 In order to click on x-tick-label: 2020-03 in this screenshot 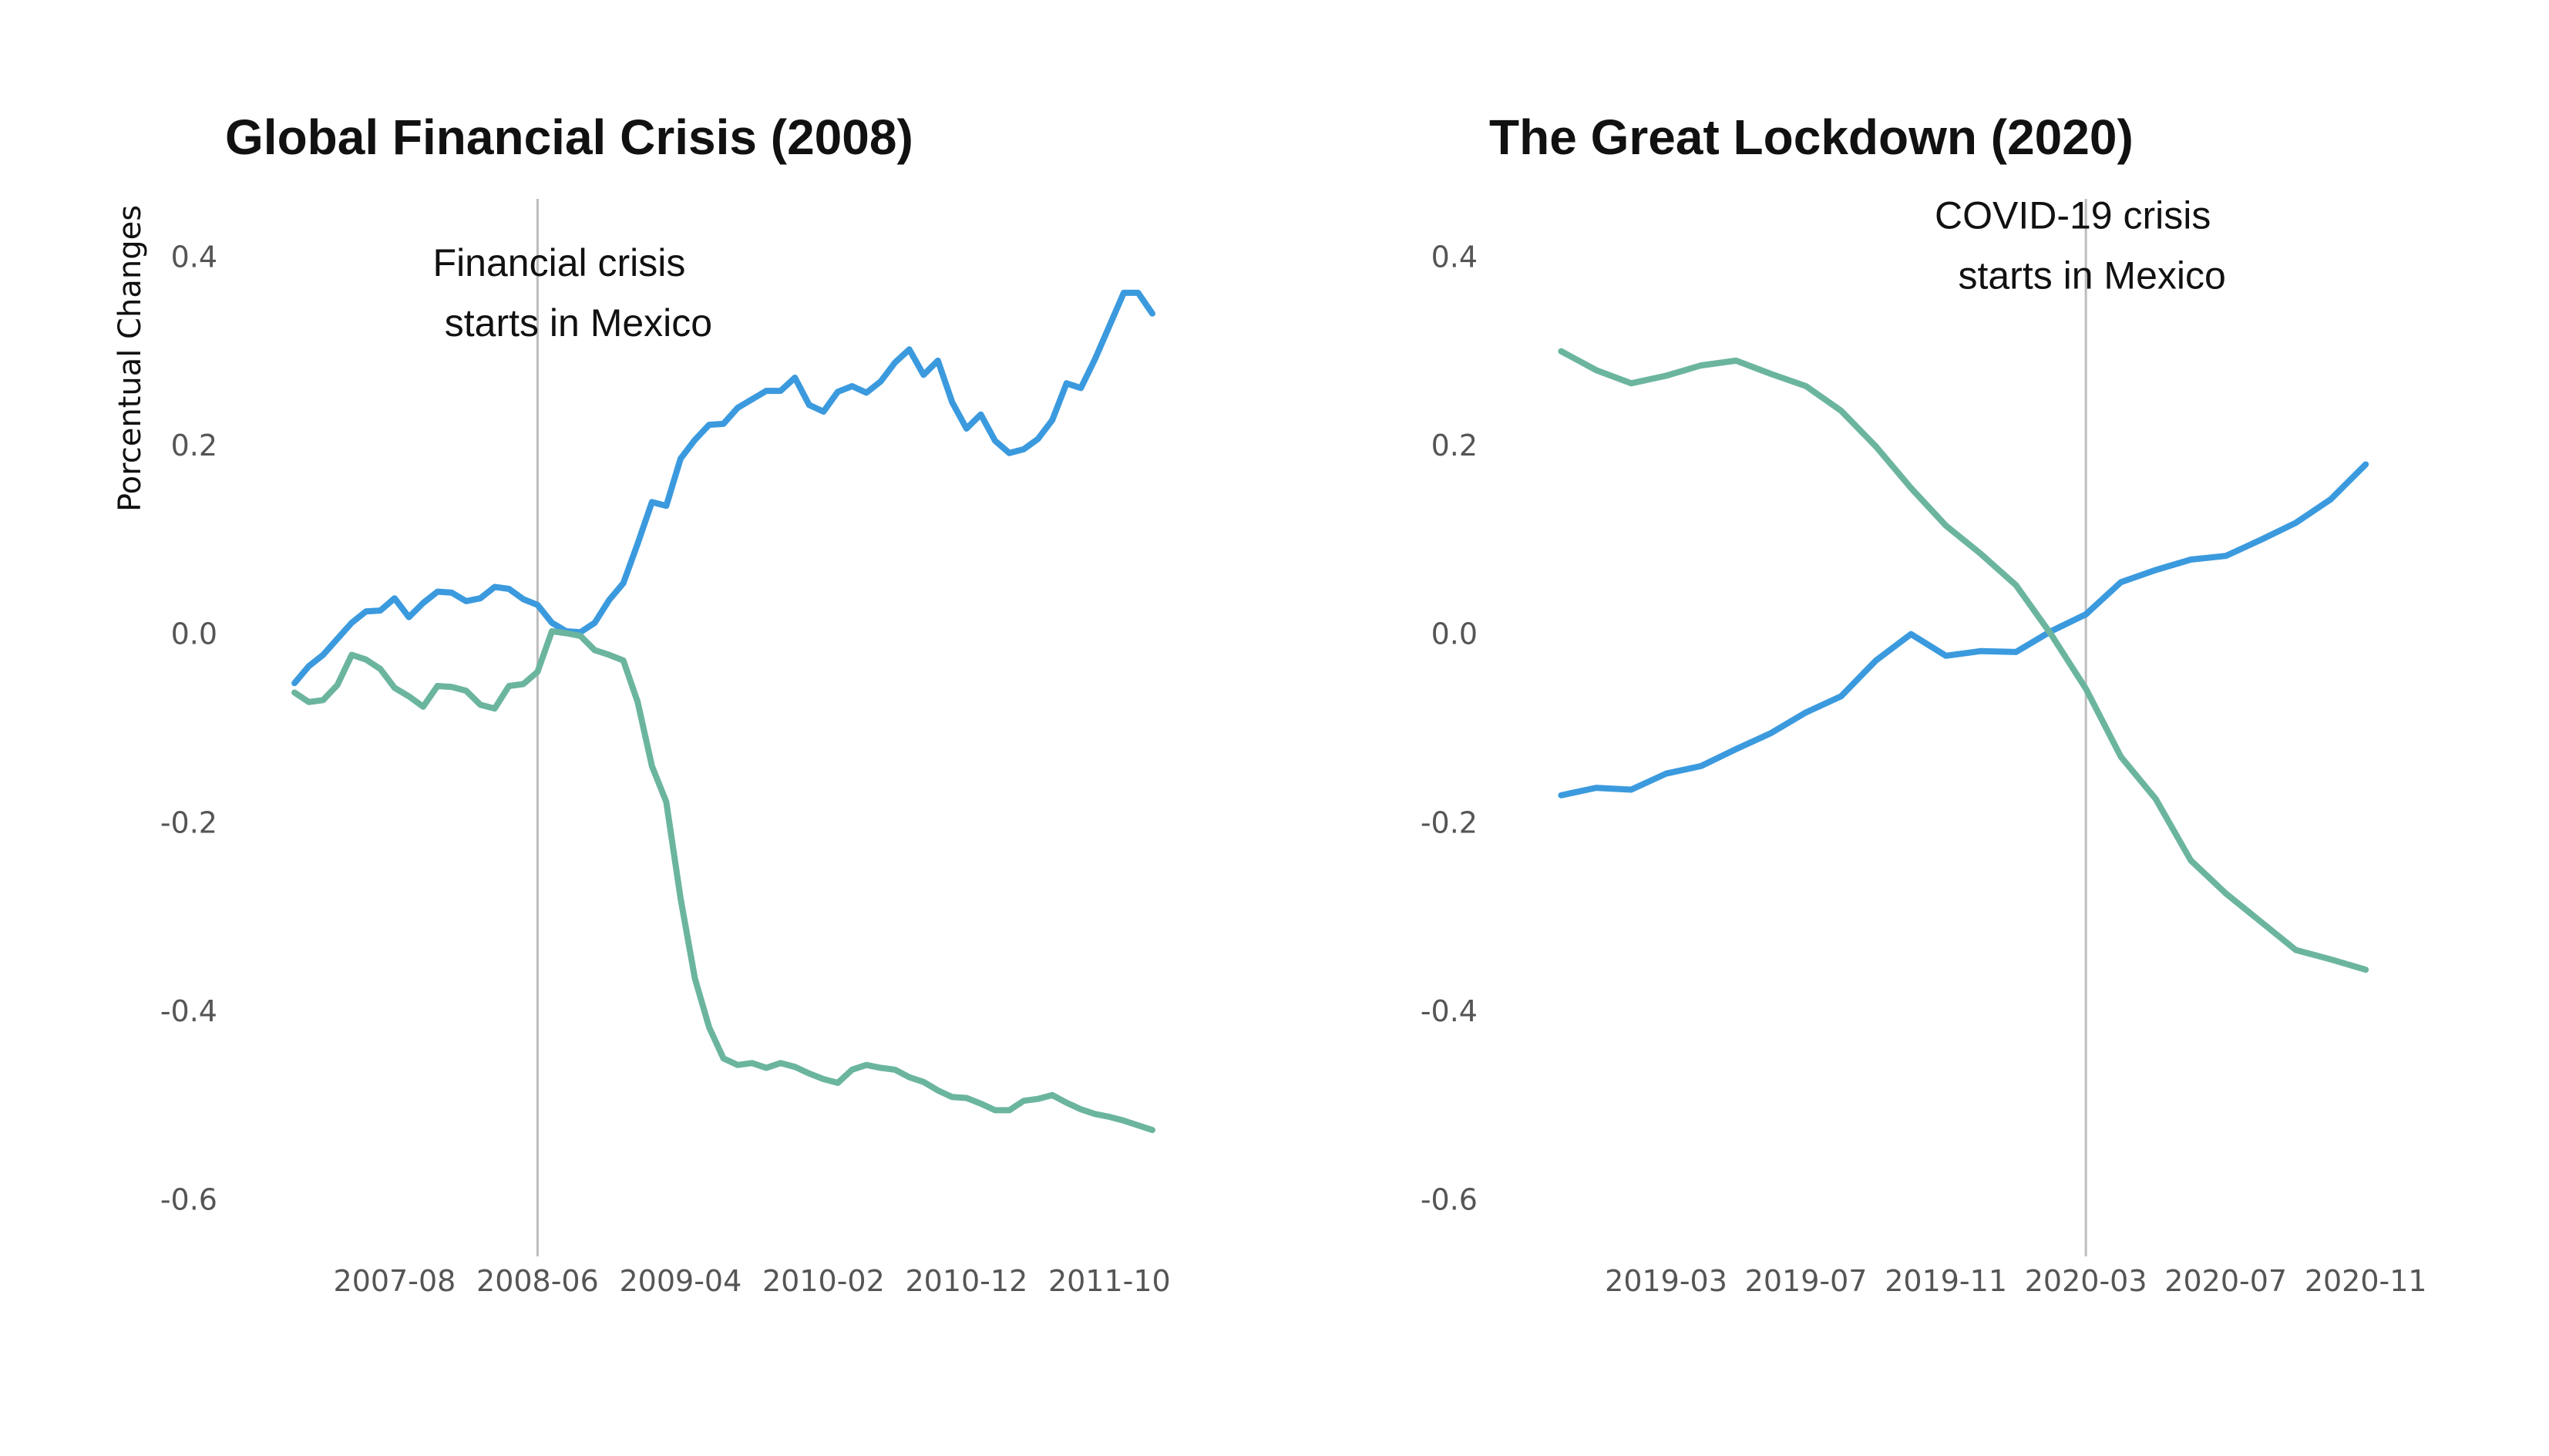, I will do `click(2086, 1281)`.